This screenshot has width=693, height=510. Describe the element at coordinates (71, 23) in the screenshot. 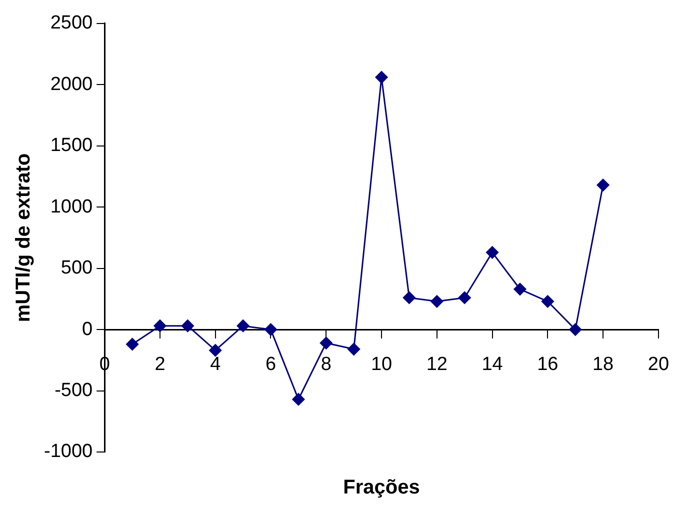

I see `y-tick-label: 2500` at that location.